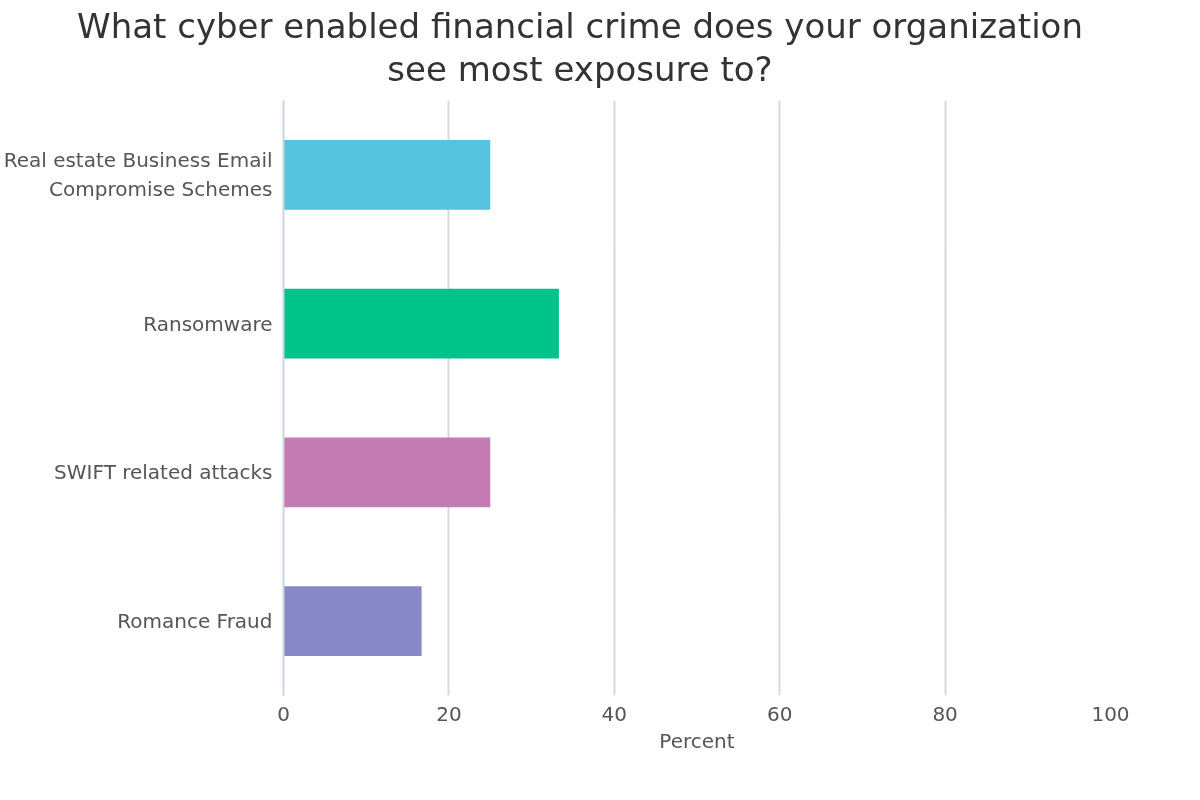 This screenshot has height=800, width=1200. Describe the element at coordinates (945, 713) in the screenshot. I see `x-tick-label: 80` at that location.